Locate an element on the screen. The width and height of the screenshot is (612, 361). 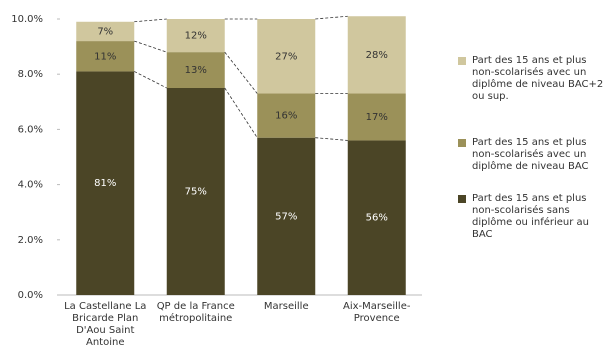
y-tick-label: 6.0% is located at coordinates (30, 129).